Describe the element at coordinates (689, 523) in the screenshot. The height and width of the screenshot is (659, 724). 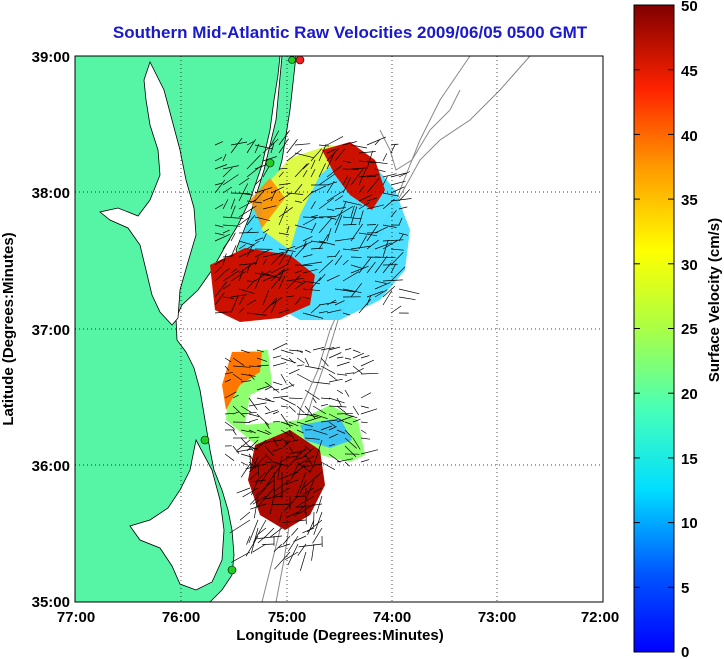
I see `colorbar-tick-label: 10` at that location.